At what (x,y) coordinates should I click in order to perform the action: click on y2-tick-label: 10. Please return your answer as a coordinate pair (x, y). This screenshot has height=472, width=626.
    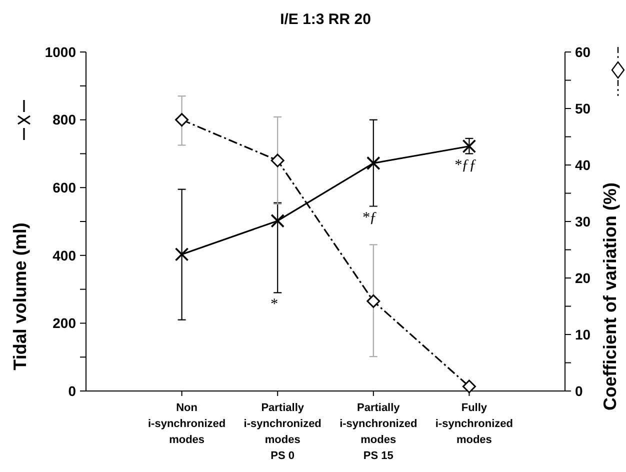
    Looking at the image, I should click on (583, 334).